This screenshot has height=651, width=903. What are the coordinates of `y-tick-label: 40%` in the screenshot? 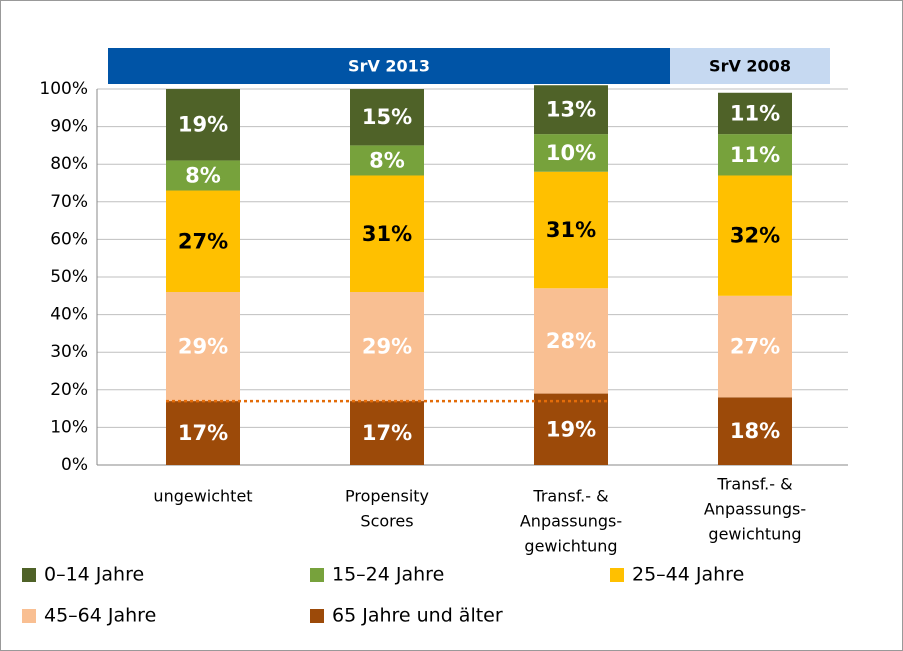 It's located at (69, 315).